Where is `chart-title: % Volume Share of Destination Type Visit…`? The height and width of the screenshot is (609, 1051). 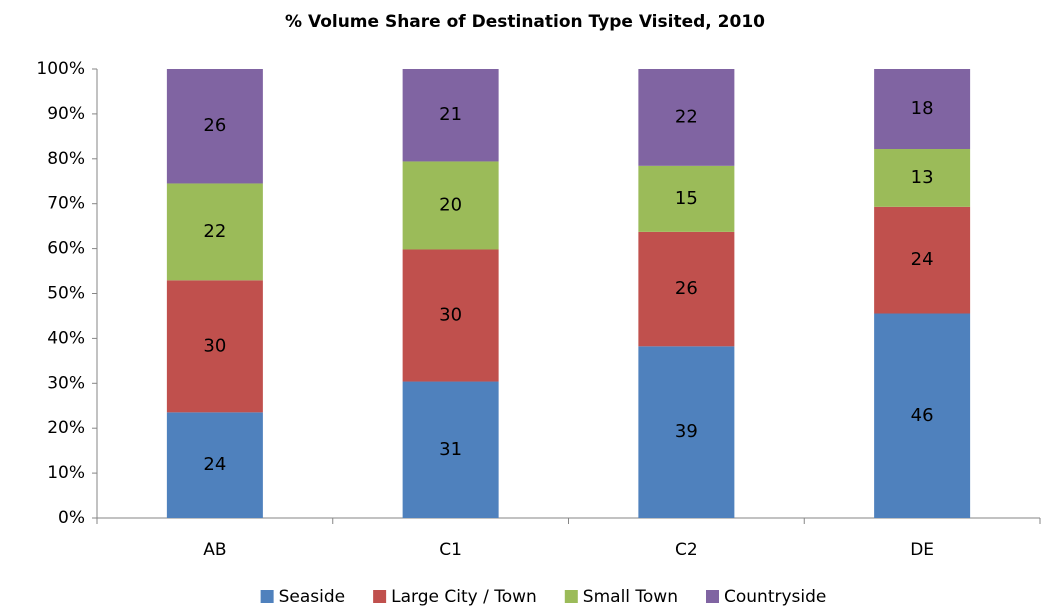 chart-title: % Volume Share of Destination Type Visit… is located at coordinates (525, 22).